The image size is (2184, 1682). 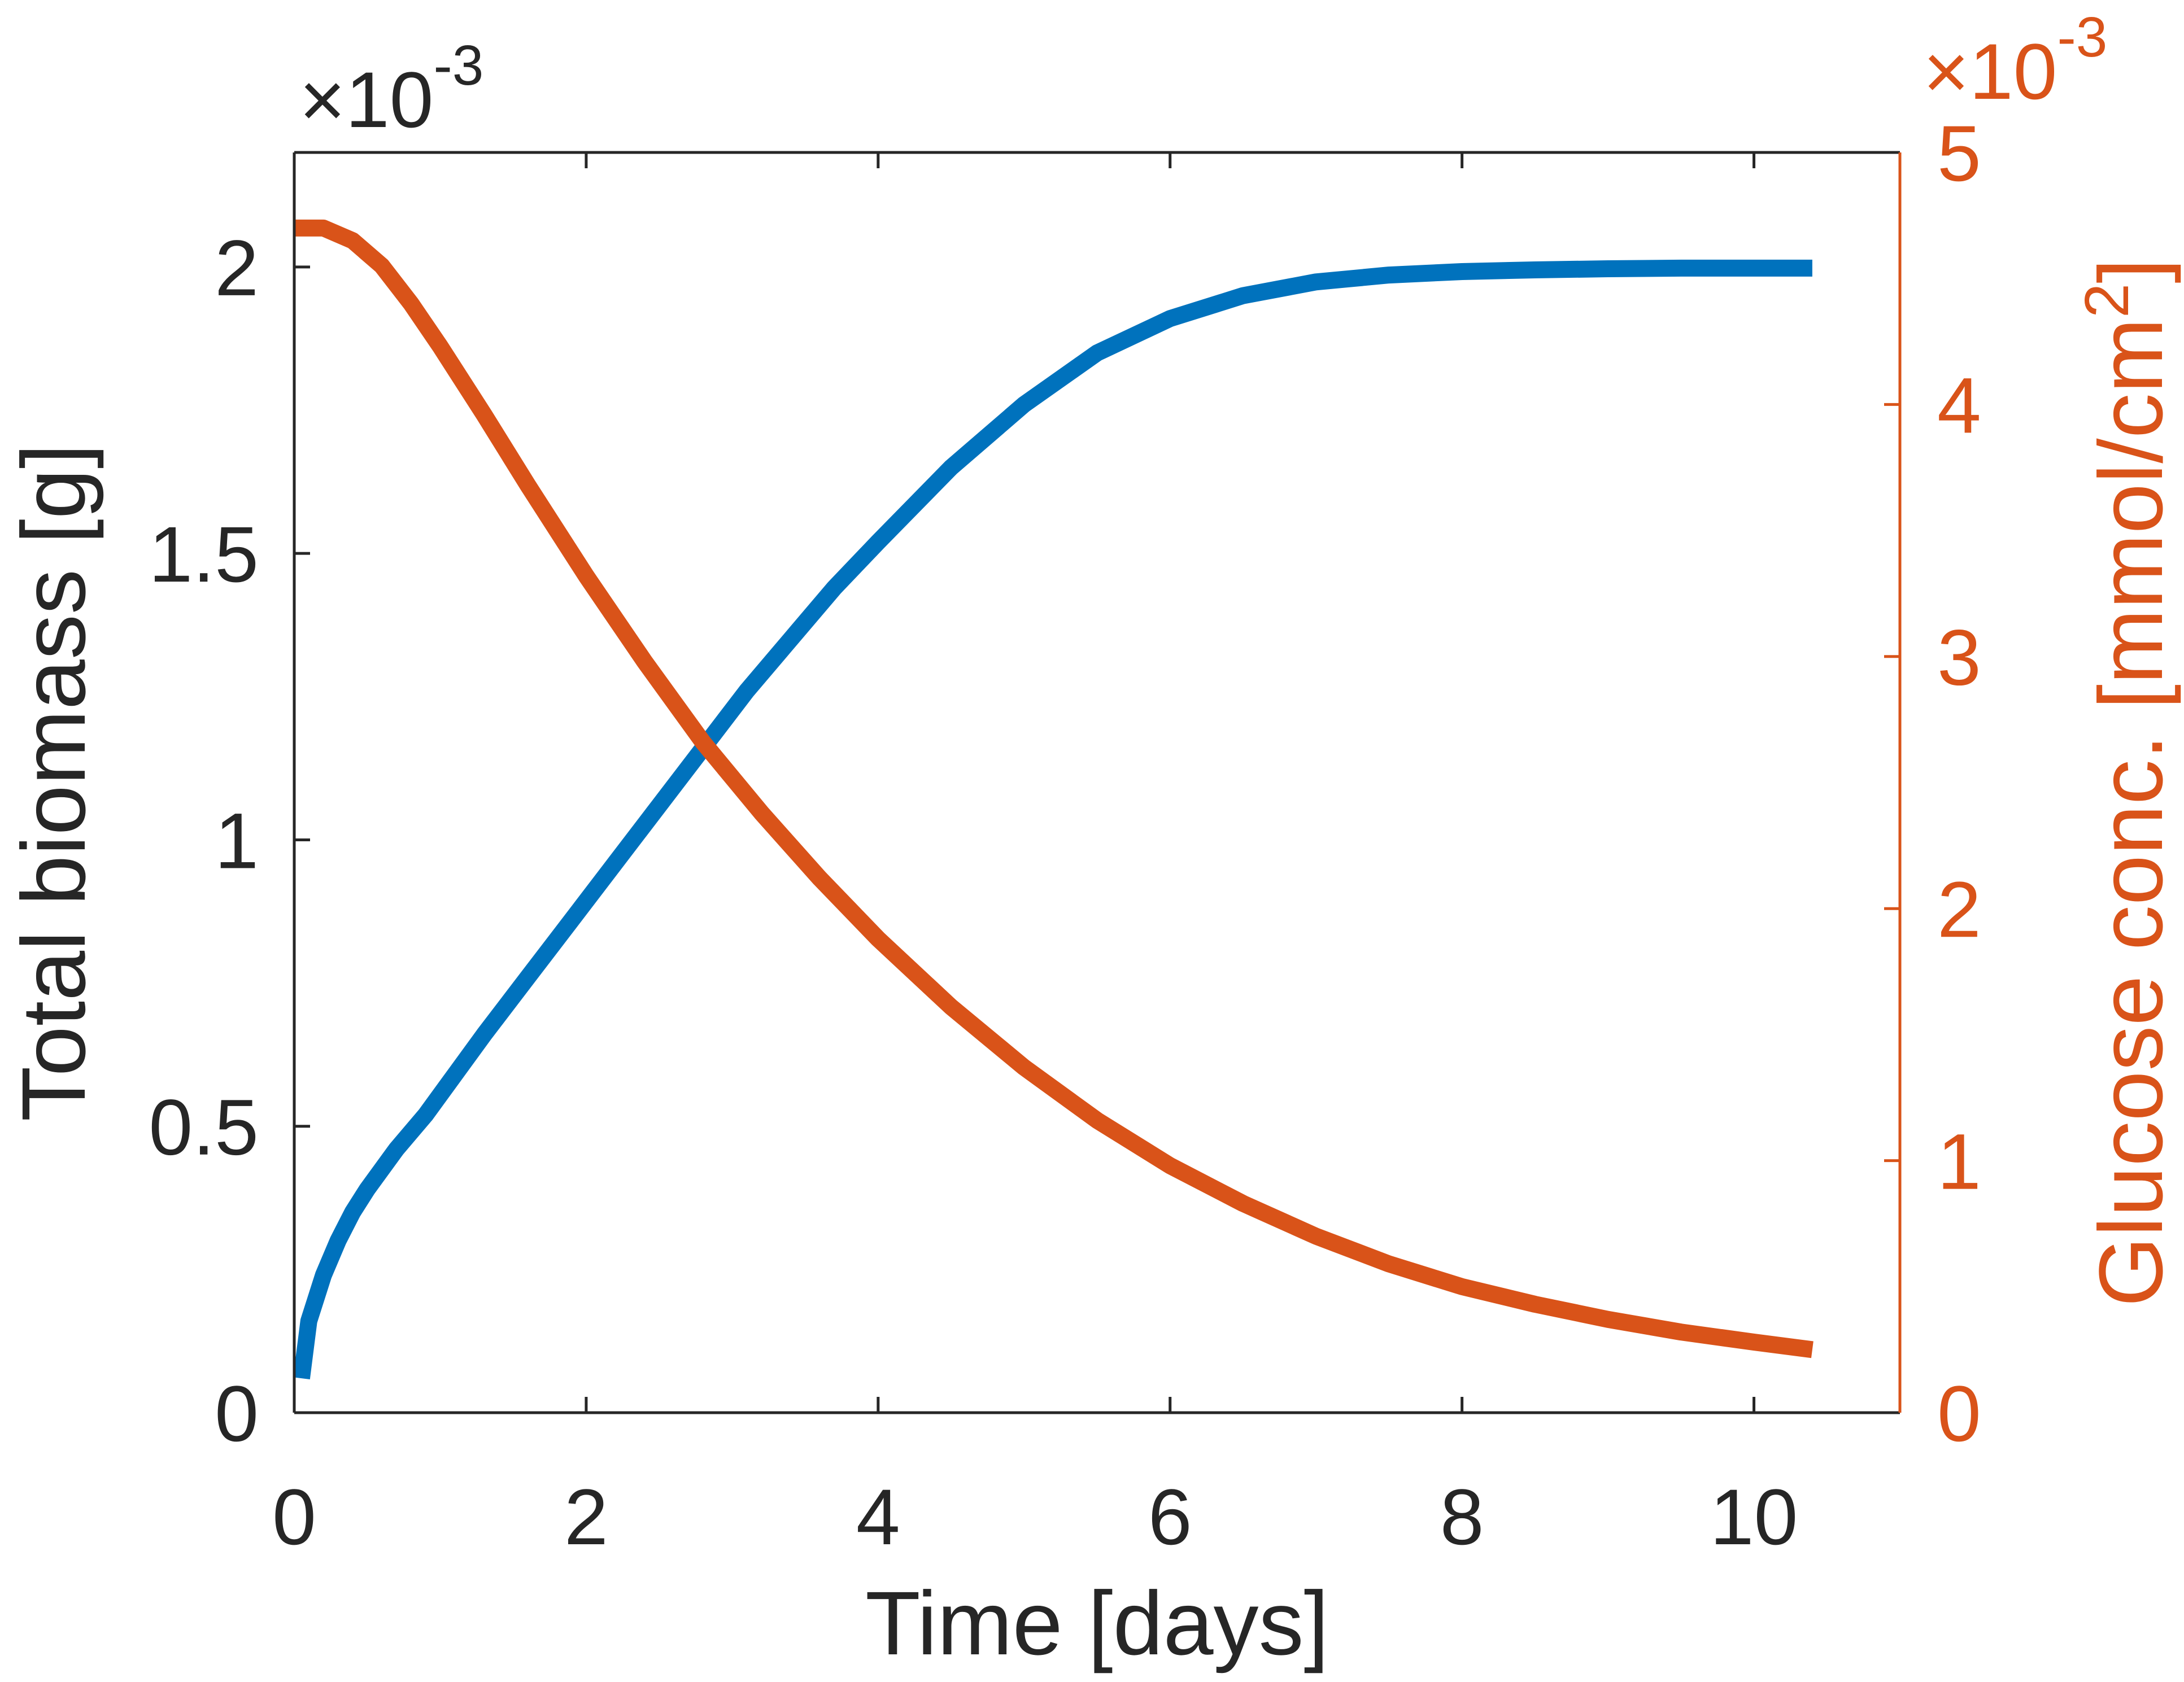 What do you see at coordinates (237, 840) in the screenshot?
I see `y-left-tick-label: 1` at bounding box center [237, 840].